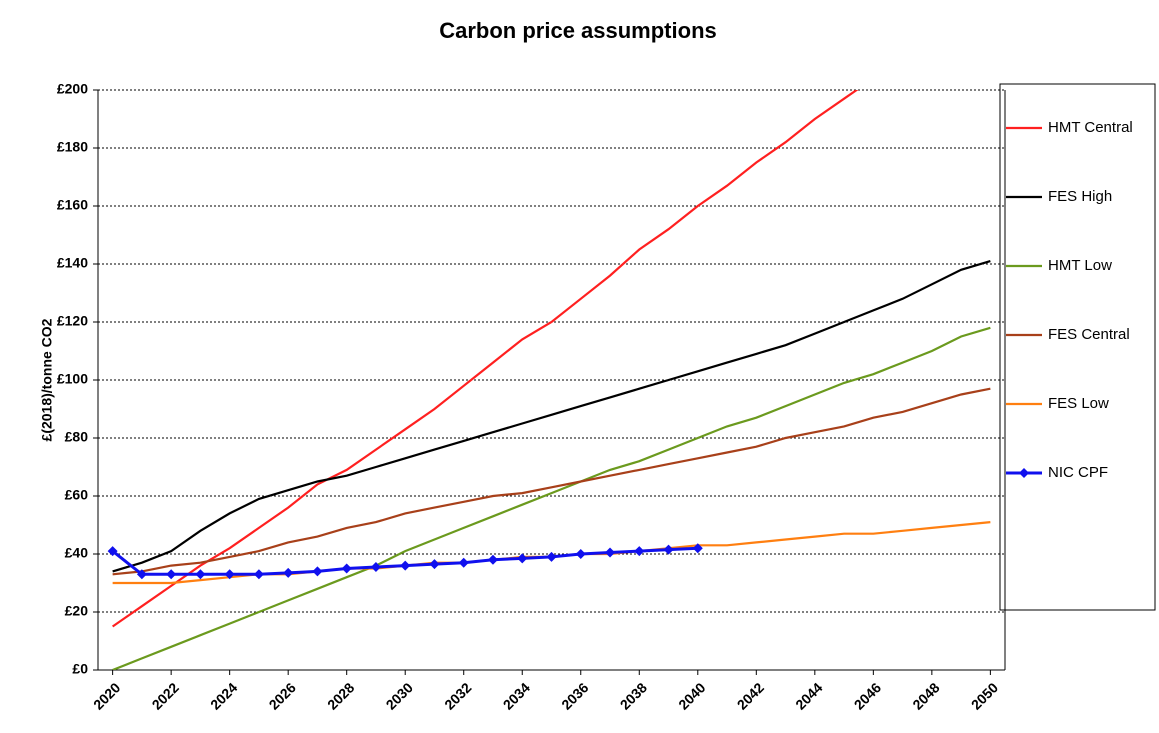 Image resolution: width=1159 pixels, height=733 pixels. What do you see at coordinates (1077, 347) in the screenshot?
I see `legend-box` at bounding box center [1077, 347].